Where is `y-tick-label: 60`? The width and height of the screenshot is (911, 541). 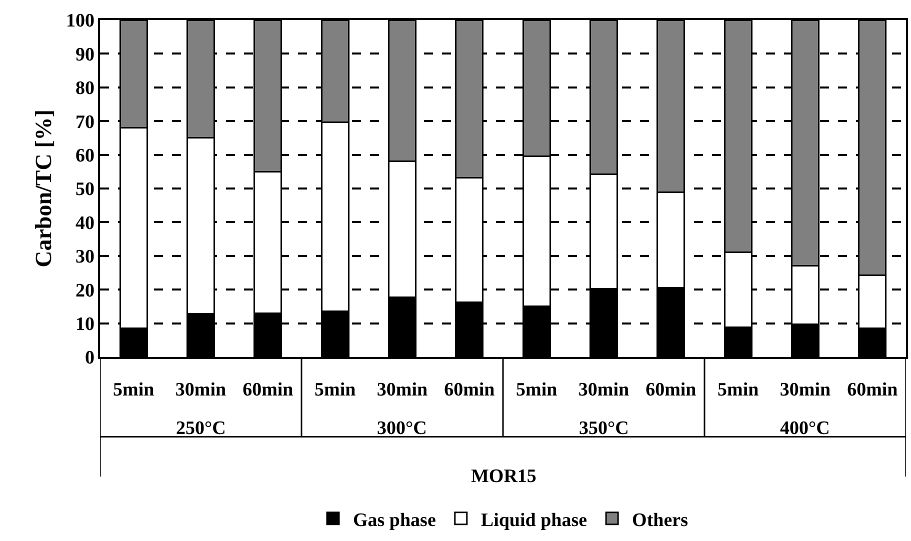
y-tick-label: 60 is located at coordinates (84, 155).